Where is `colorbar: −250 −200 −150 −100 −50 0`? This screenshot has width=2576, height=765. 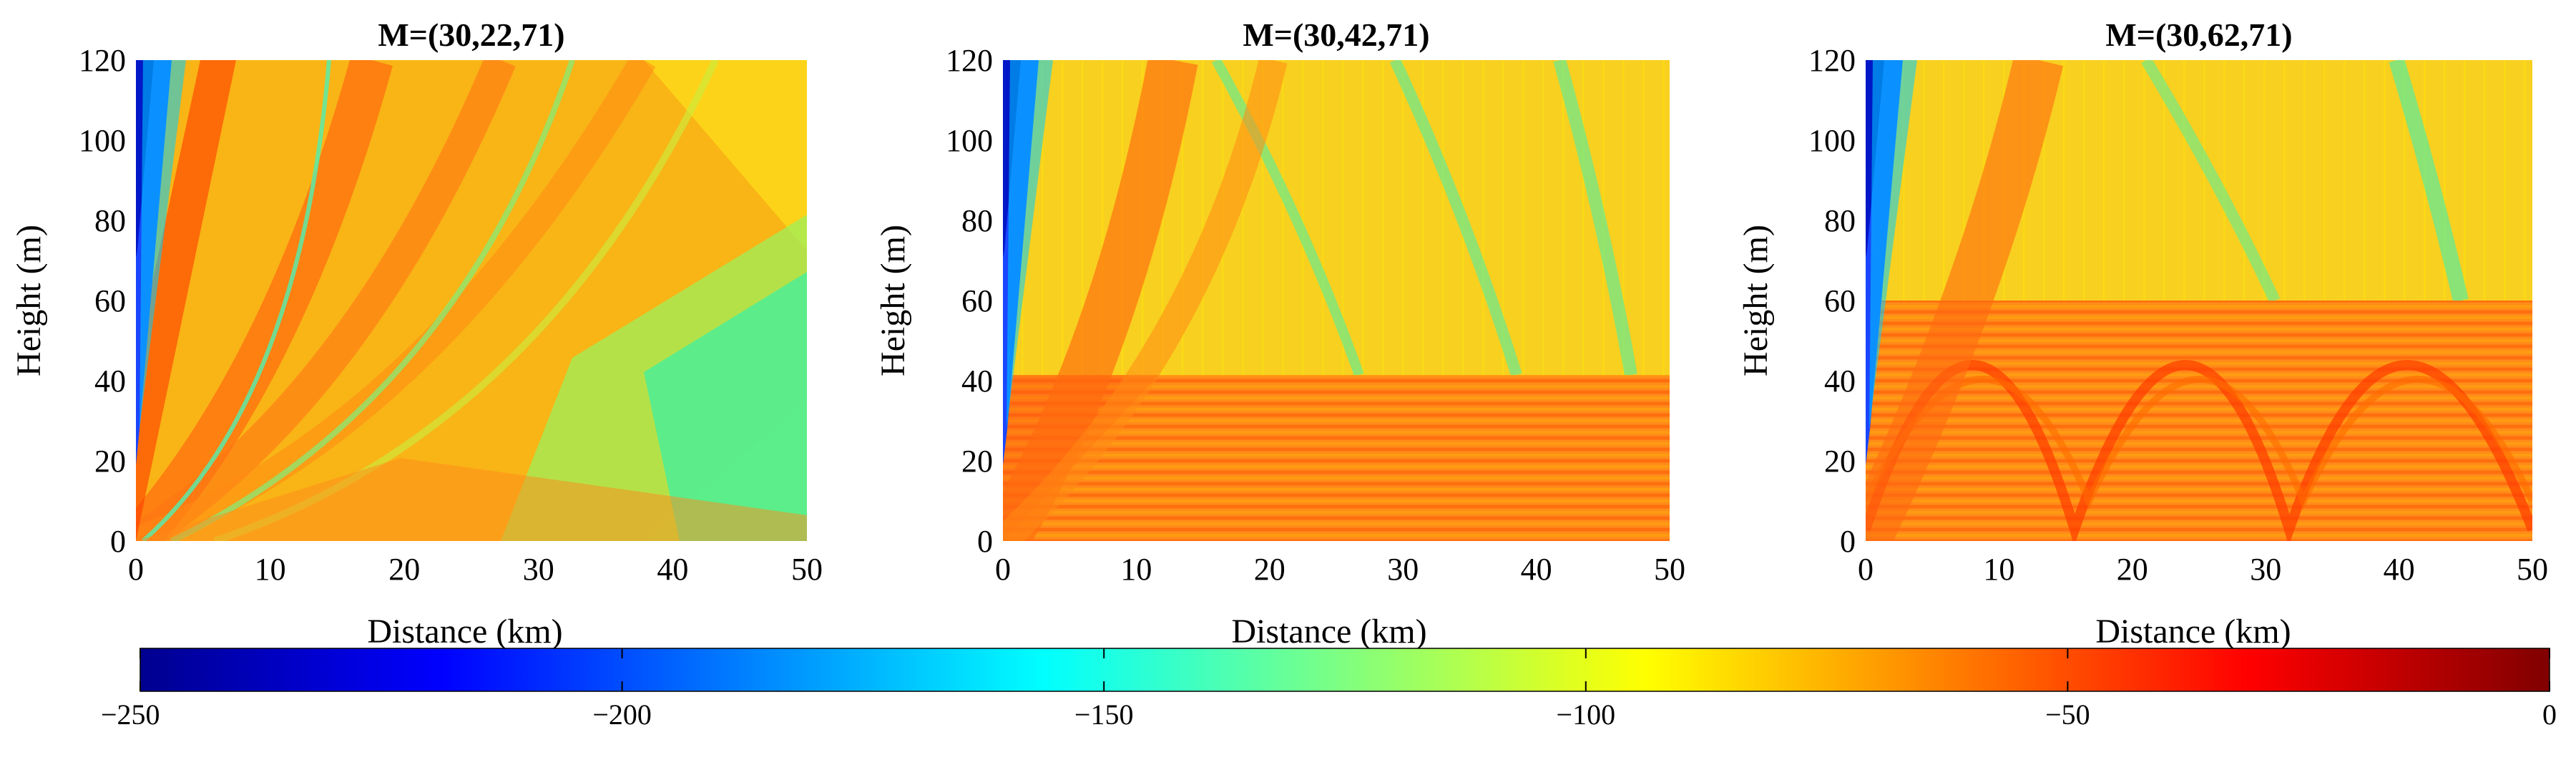
colorbar: −250 −200 −150 −100 −50 0 is located at coordinates (1329, 689).